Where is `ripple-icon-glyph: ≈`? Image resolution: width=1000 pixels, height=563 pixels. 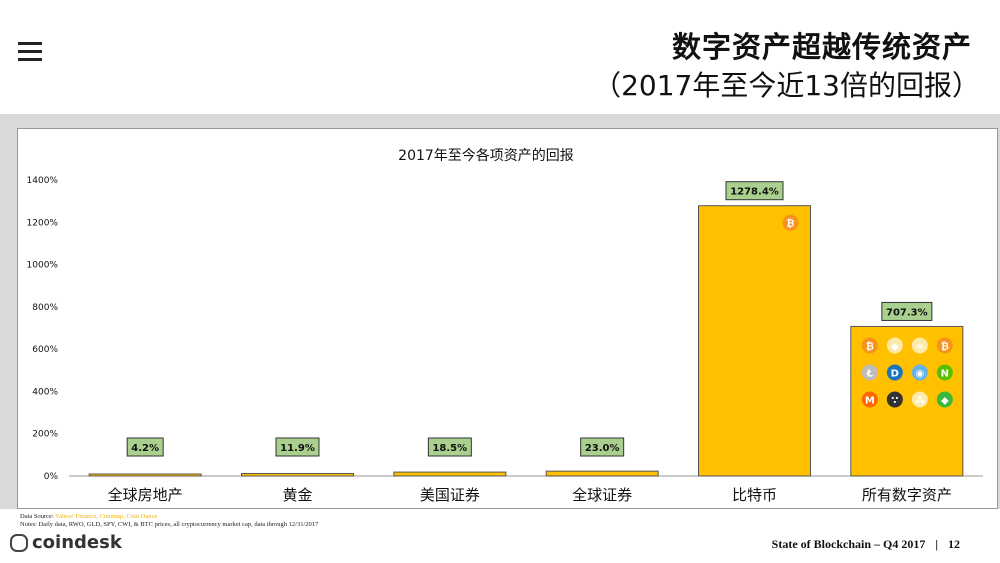
ripple-icon-glyph: ≈ is located at coordinates (920, 346).